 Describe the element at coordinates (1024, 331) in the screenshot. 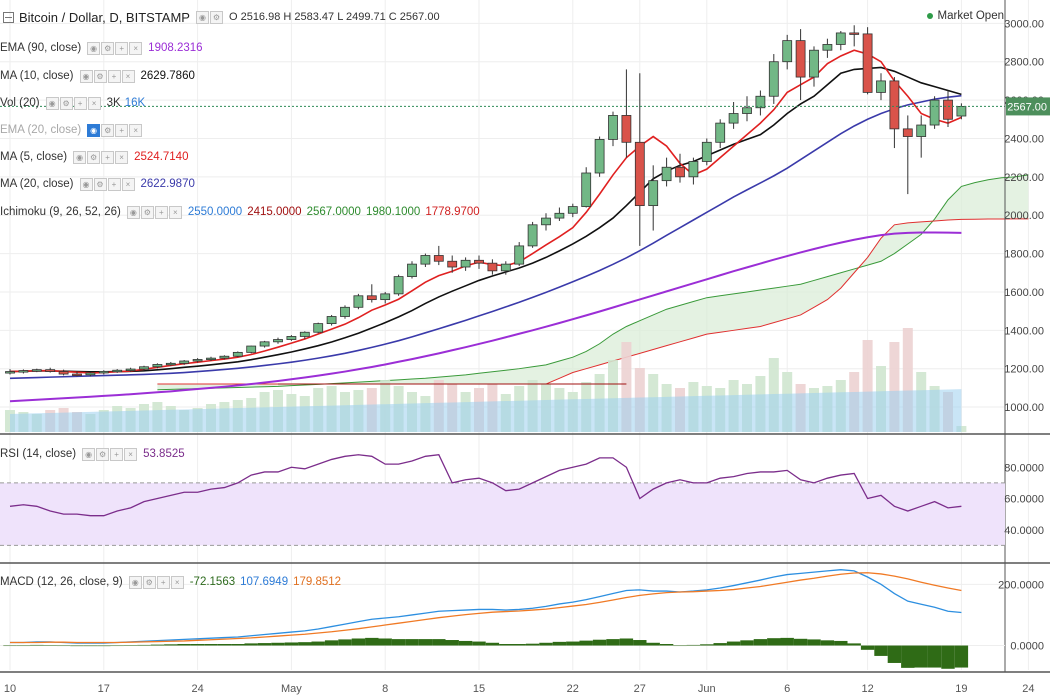

I see `y-tick-label: 1400.00` at that location.